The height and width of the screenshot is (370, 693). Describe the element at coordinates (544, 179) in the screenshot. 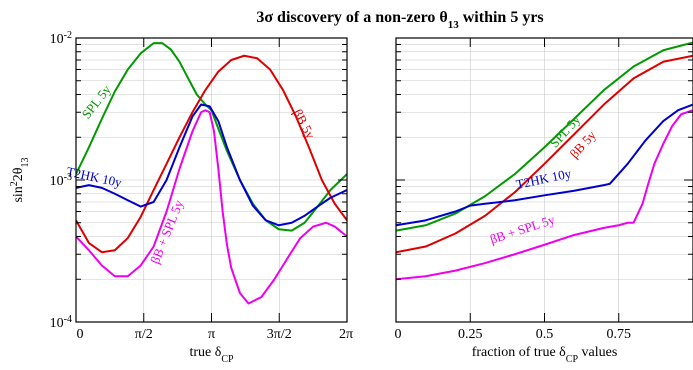

I see `curve-label: T2HK 10y` at that location.